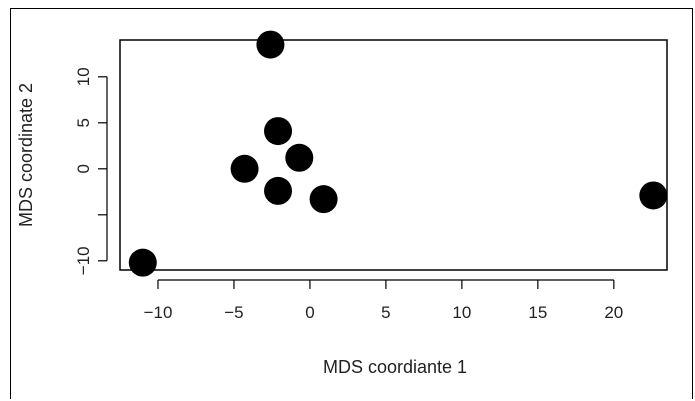 The height and width of the screenshot is (401, 695). I want to click on y-tick-label: 0, so click(83, 168).